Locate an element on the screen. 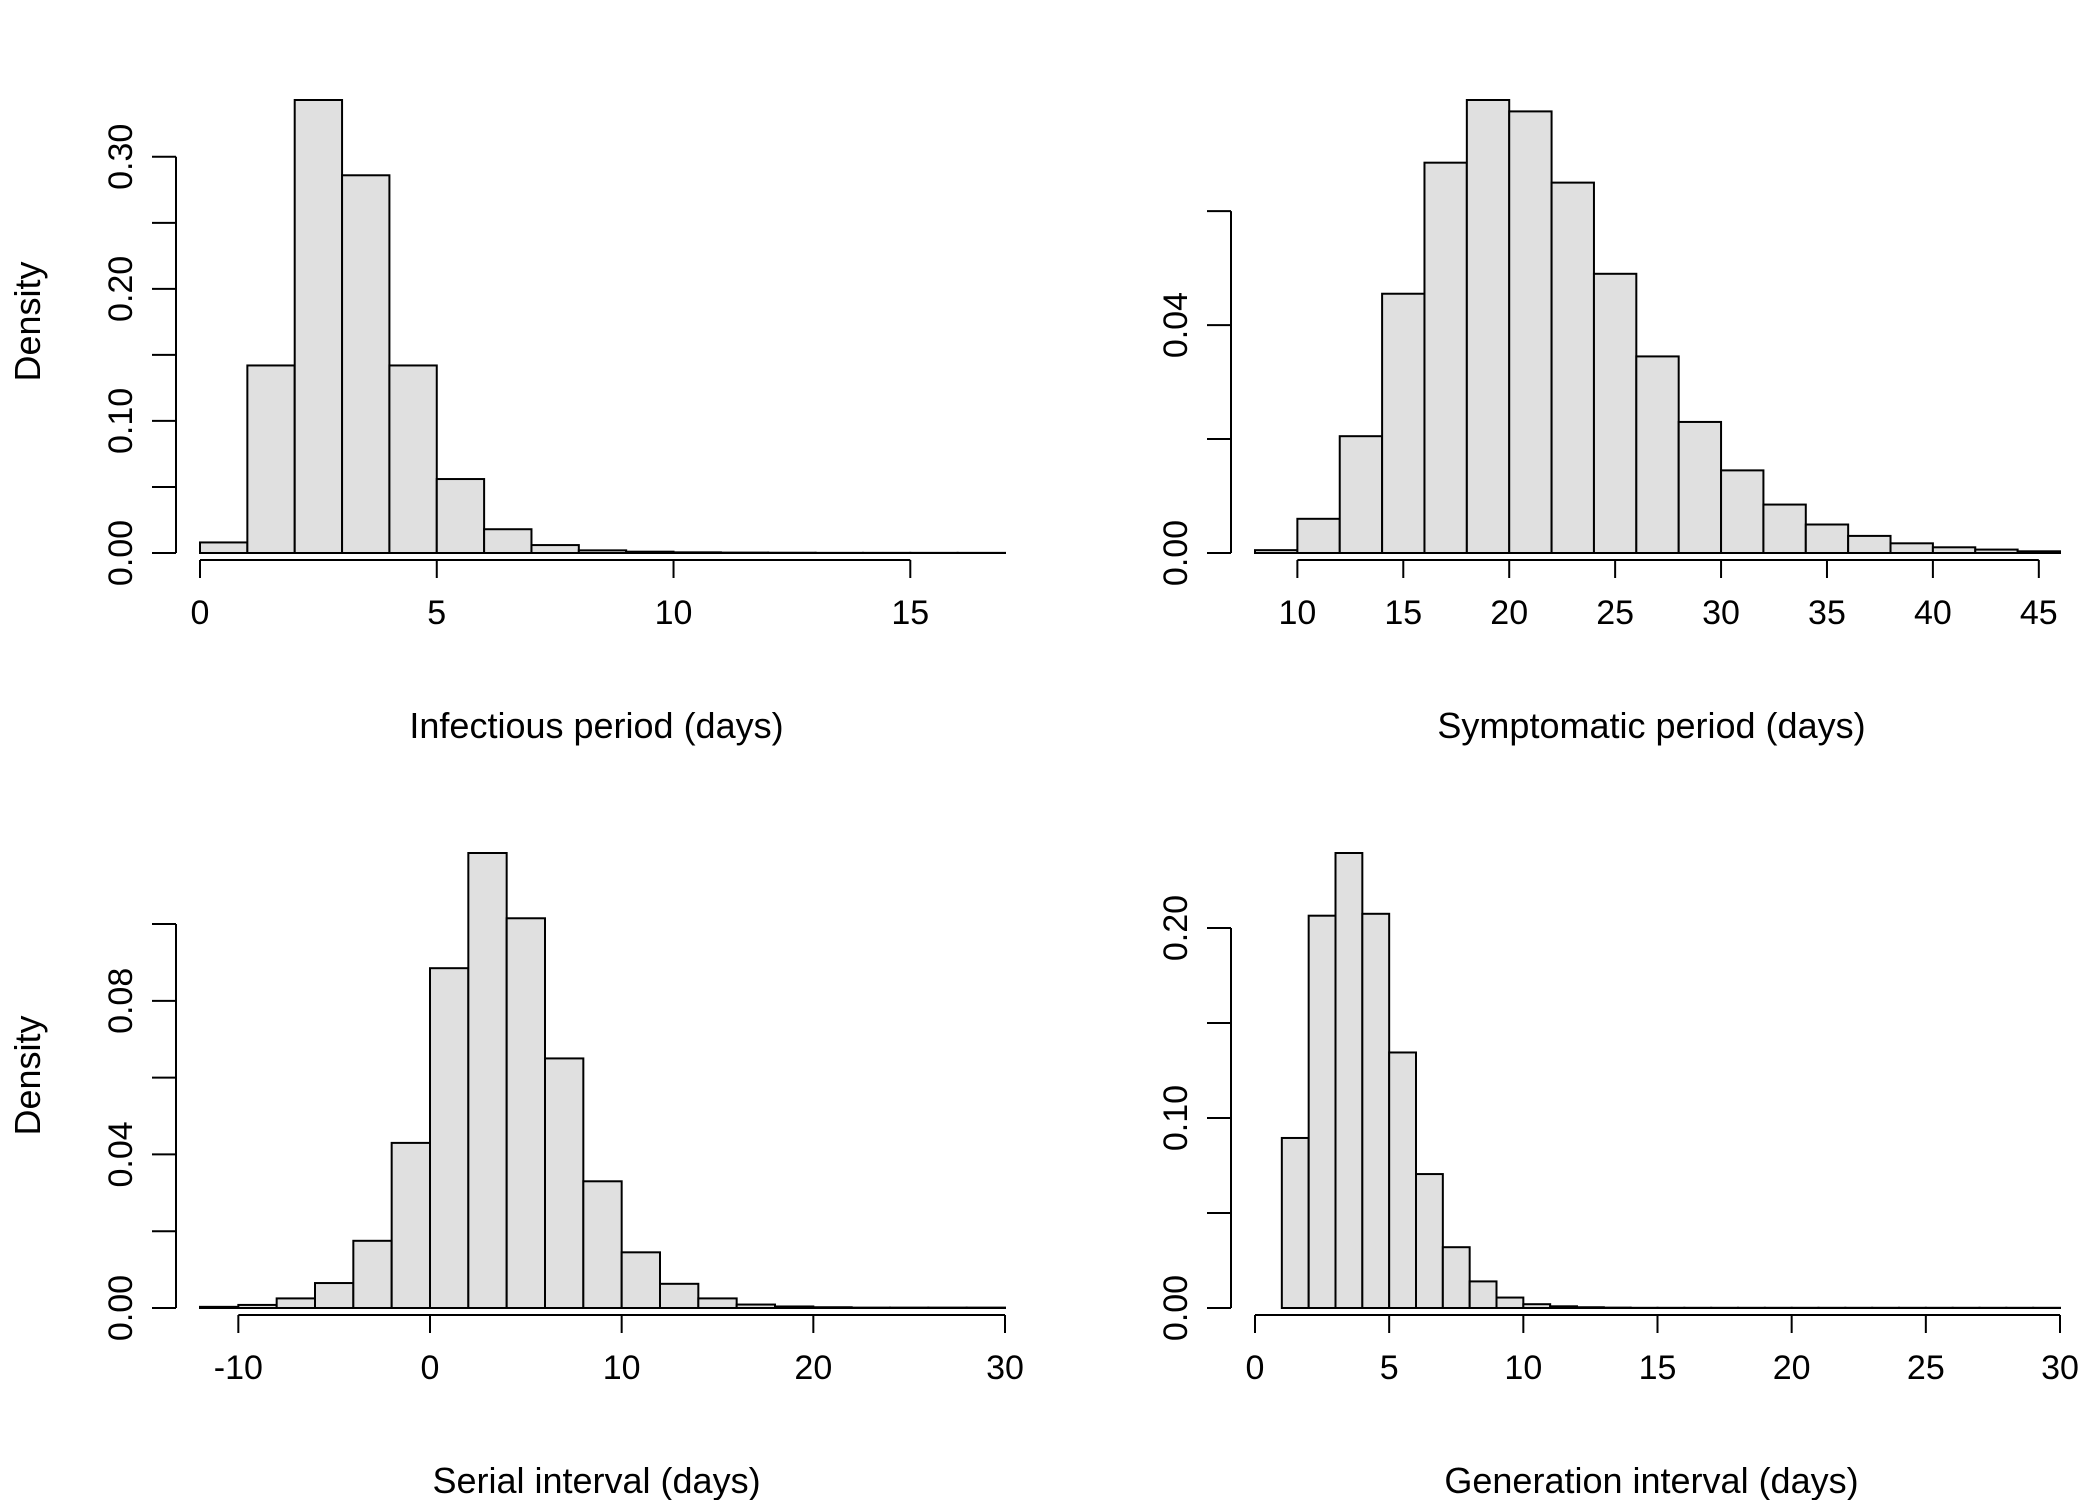  x-tick-label: -10 is located at coordinates (238, 1368).